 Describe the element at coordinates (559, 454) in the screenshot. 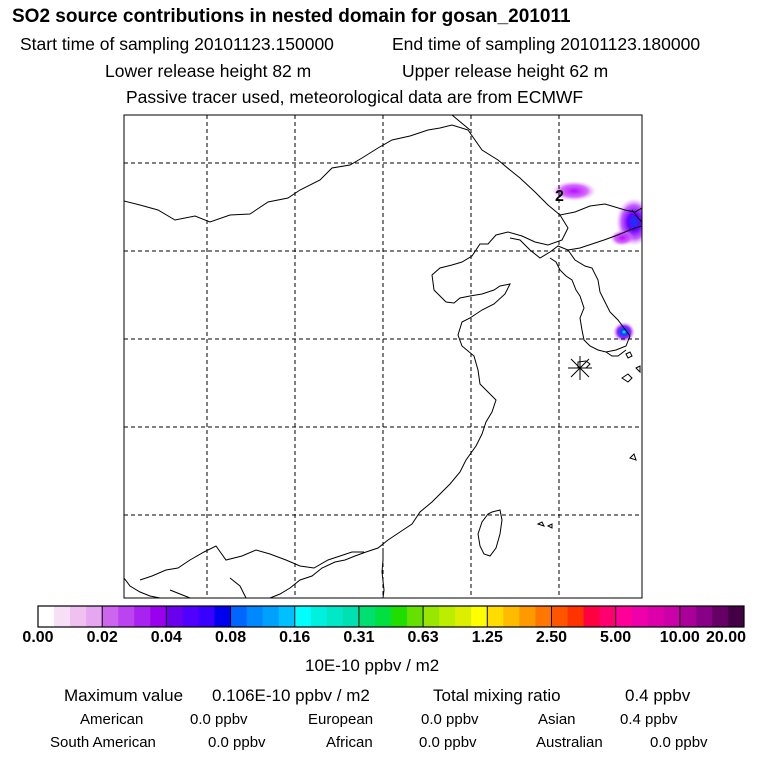

I see `islands` at that location.